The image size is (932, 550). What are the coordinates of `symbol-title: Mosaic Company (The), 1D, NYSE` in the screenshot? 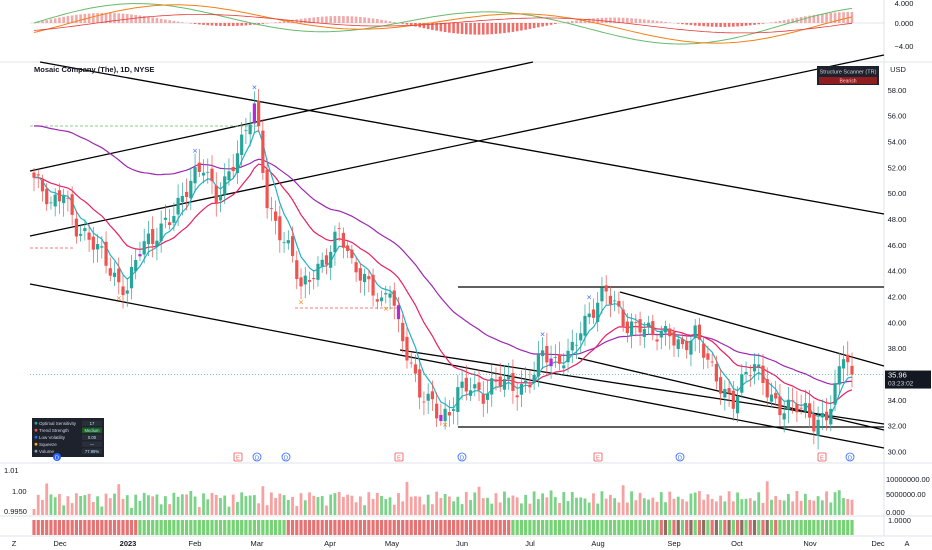 It's located at (94, 69).